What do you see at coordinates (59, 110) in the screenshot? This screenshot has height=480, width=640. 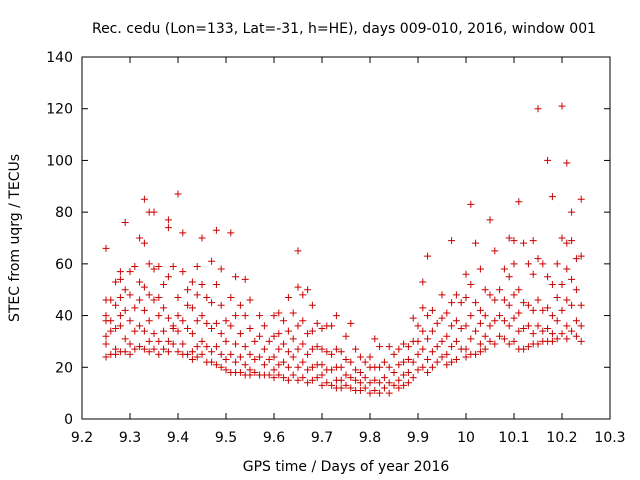 I see `y-tick-label: 120` at bounding box center [59, 110].